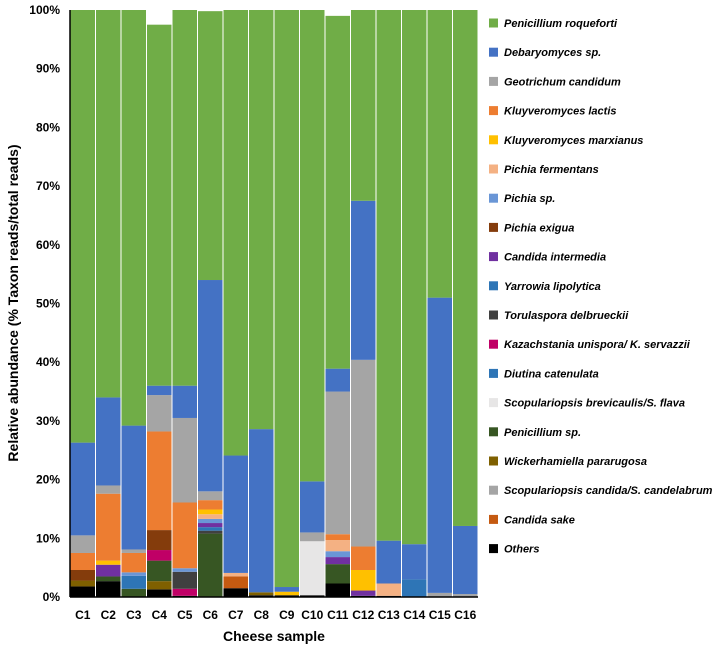  Describe the element at coordinates (594, 404) in the screenshot. I see `legend-label: Scopulariopsis brevicaulis/S. flava` at that location.